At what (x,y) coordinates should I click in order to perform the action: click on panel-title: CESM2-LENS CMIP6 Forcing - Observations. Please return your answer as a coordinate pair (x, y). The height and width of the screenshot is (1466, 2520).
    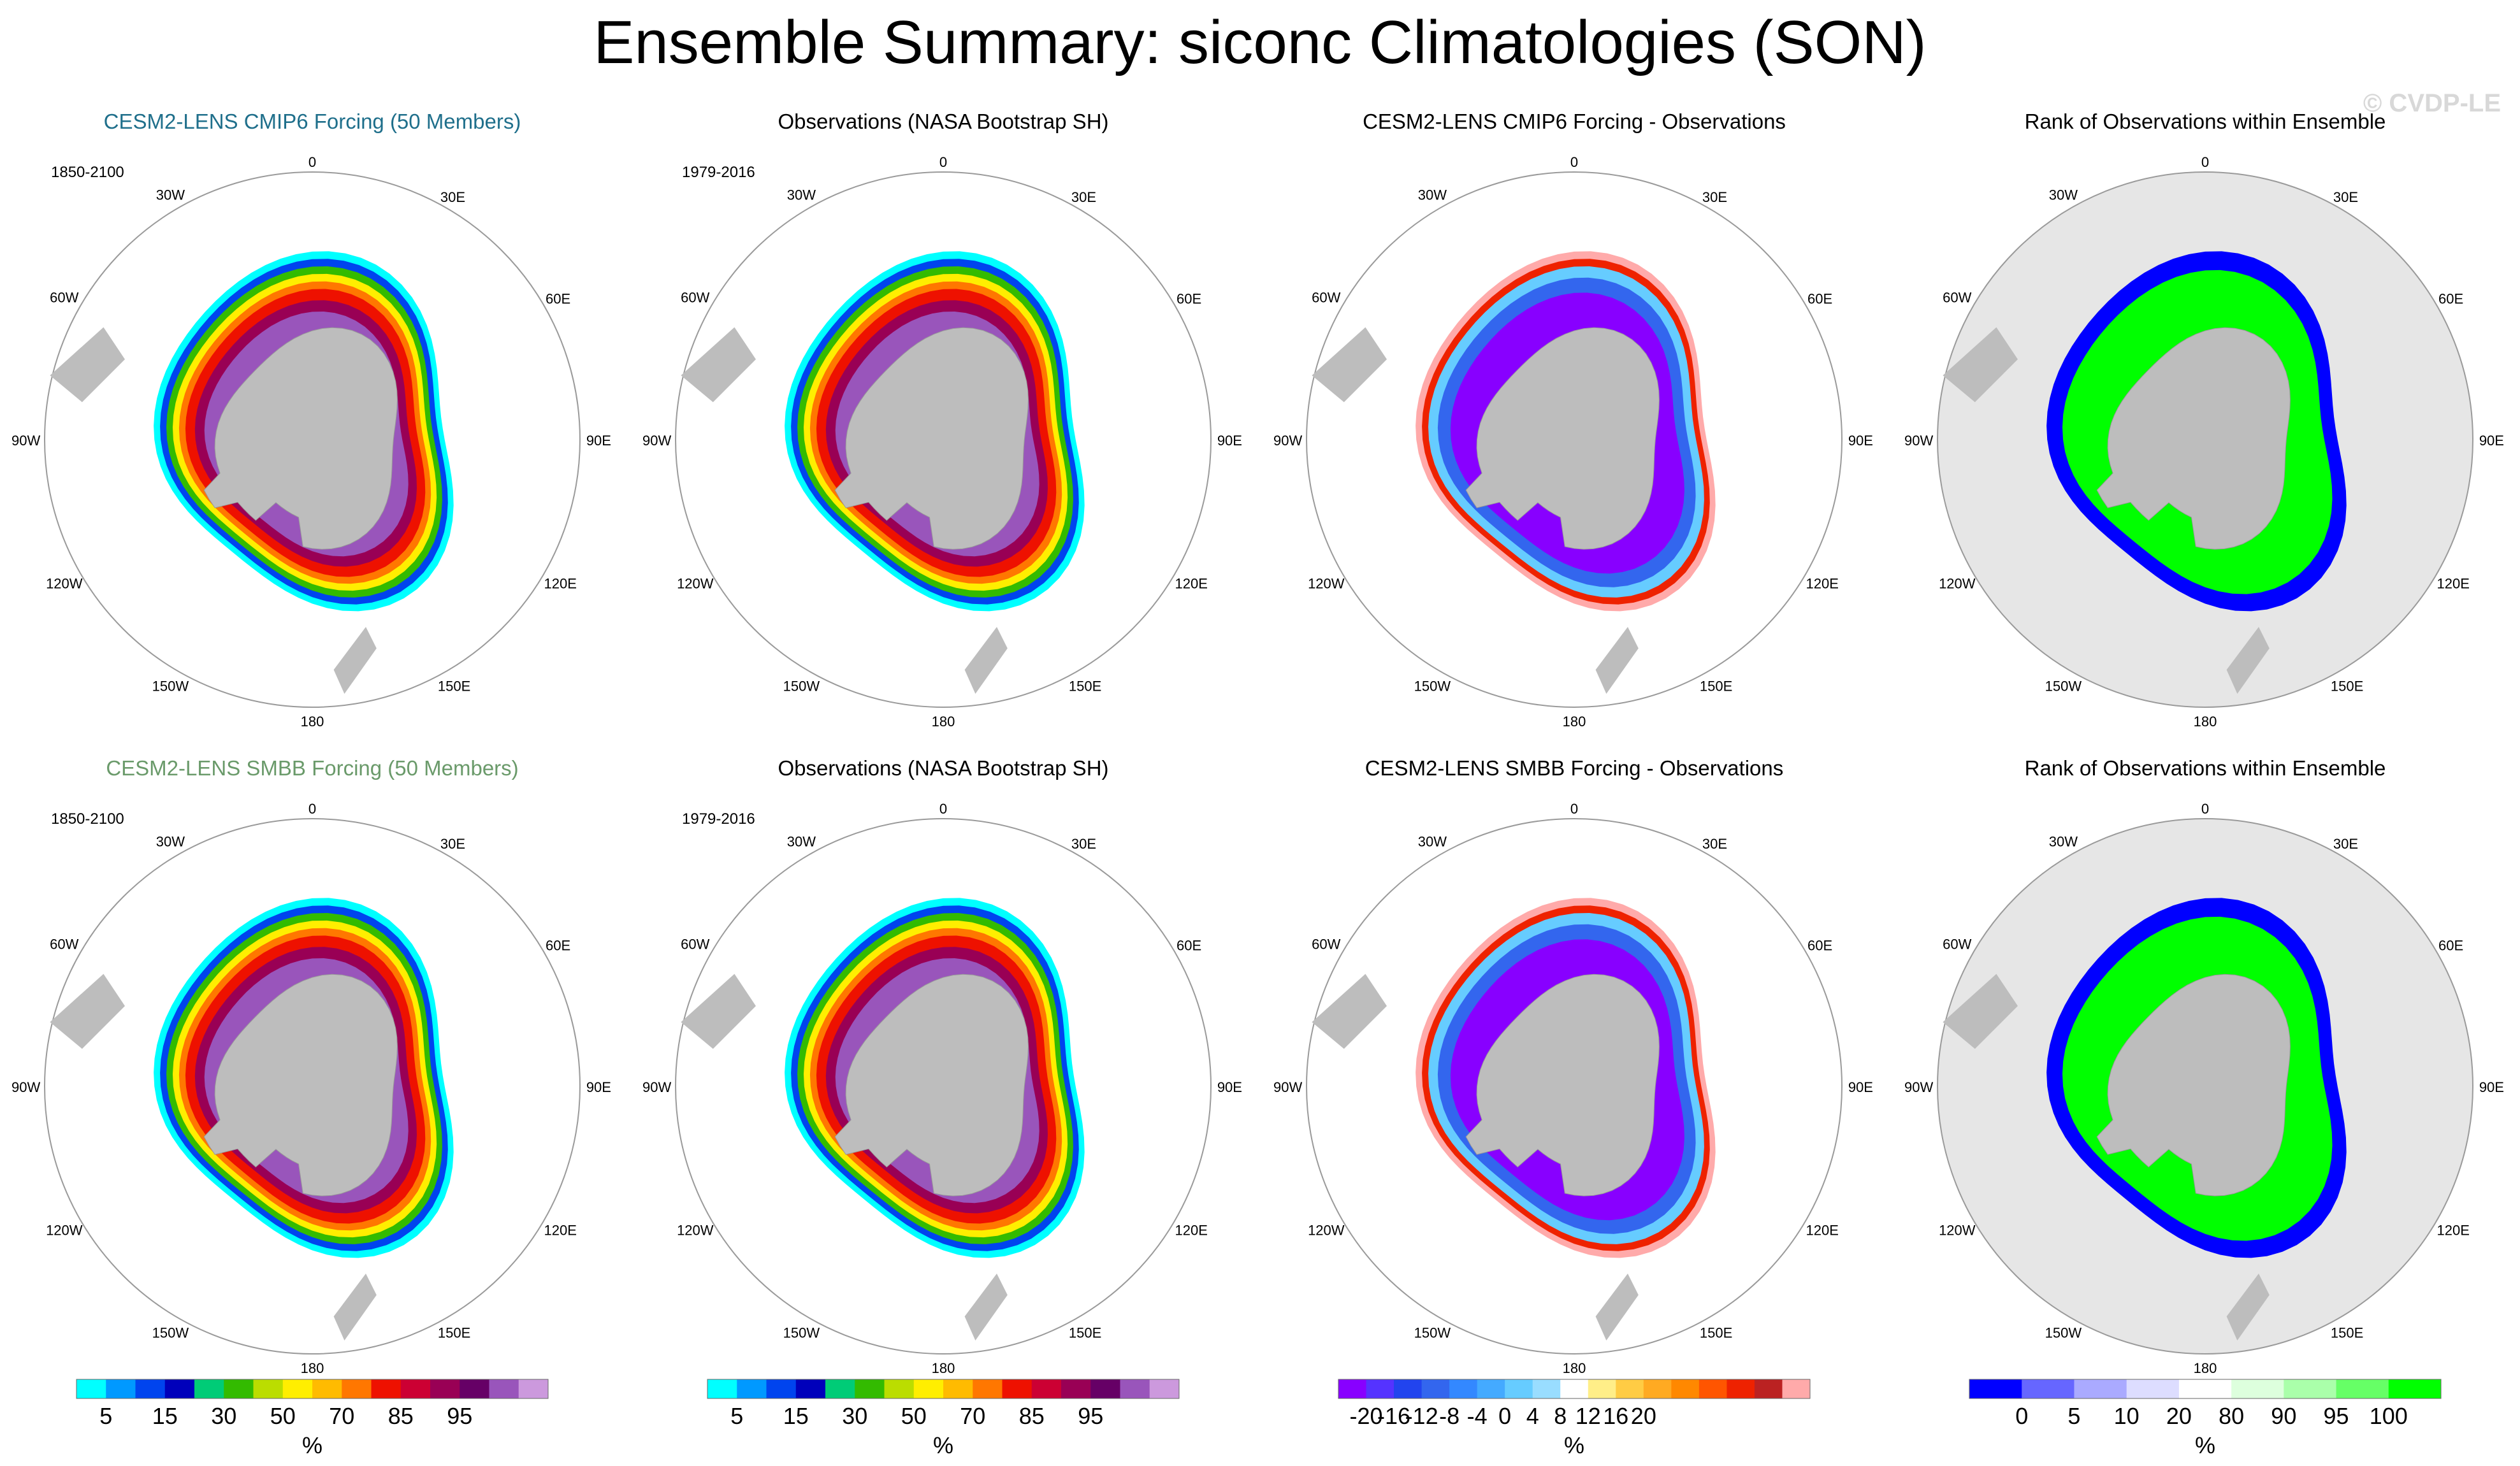
    Looking at the image, I should click on (1574, 122).